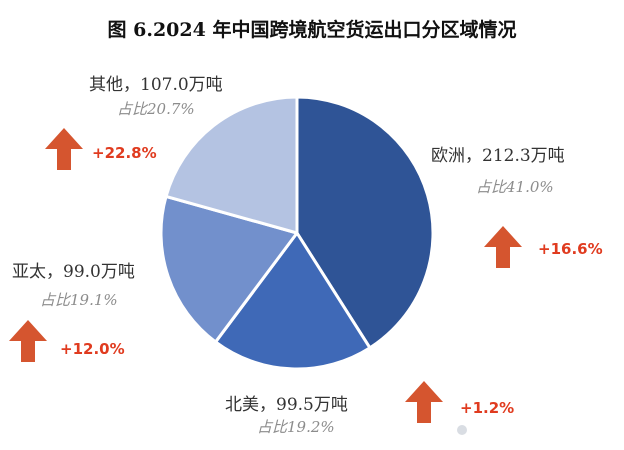 The height and width of the screenshot is (450, 624). Describe the element at coordinates (231, 165) in the screenshot. I see `pie-slice-other` at that location.